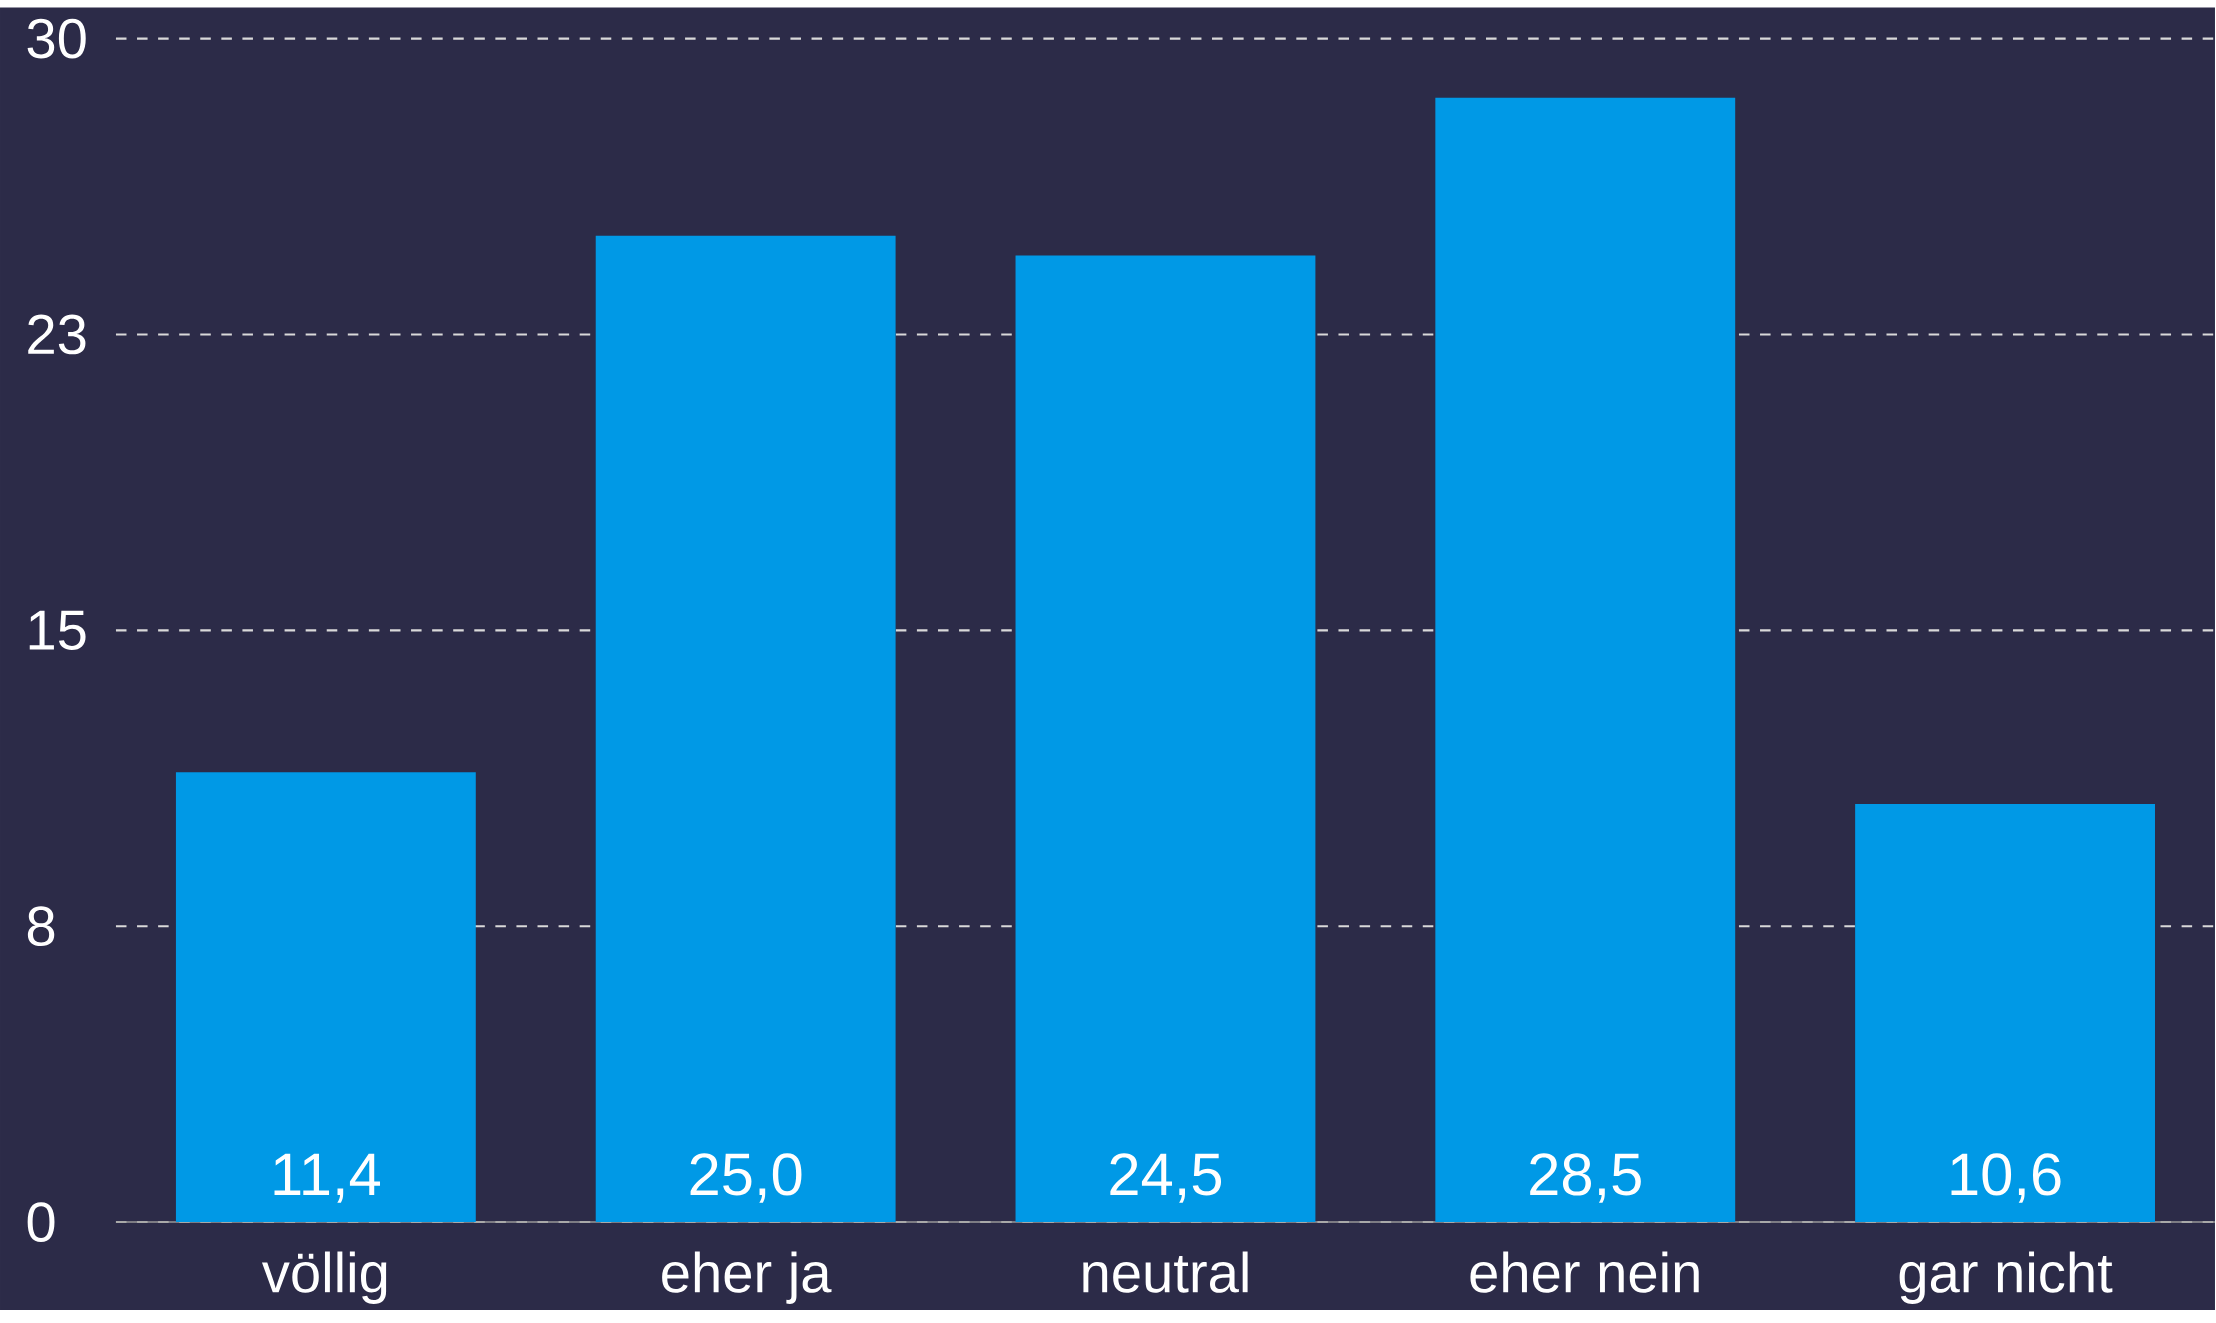 The height and width of the screenshot is (1323, 2216). I want to click on x-tick-label: eher nein, so click(1584, 1272).